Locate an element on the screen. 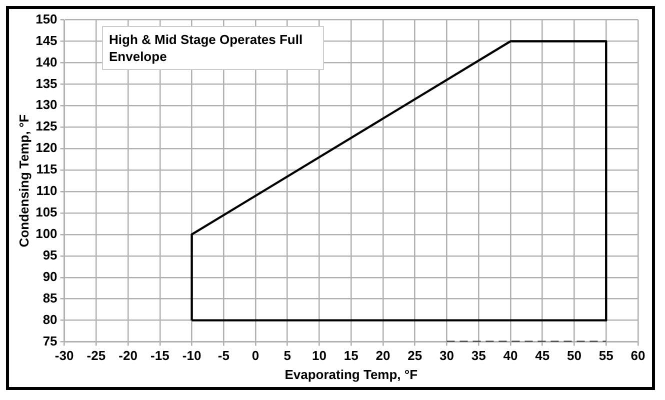 Image resolution: width=665 pixels, height=400 pixels. x-tick-label: -10 is located at coordinates (192, 356).